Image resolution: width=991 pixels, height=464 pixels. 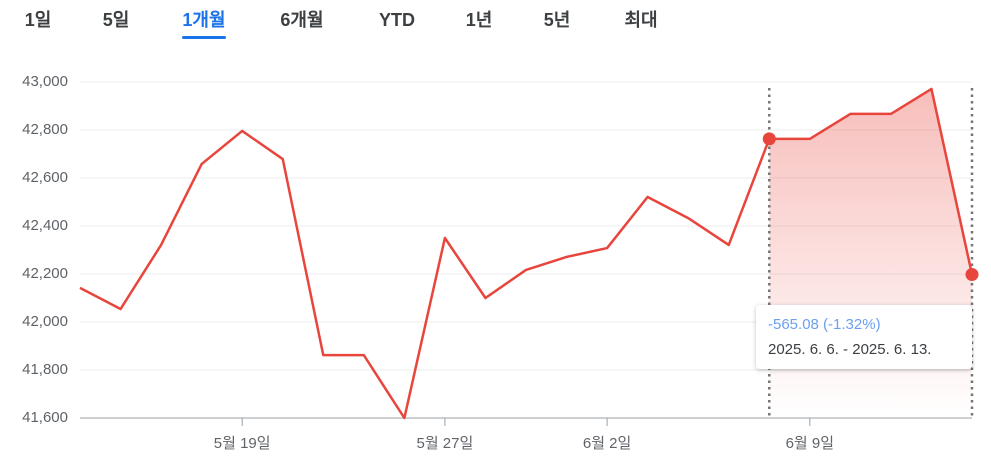 What do you see at coordinates (38, 20) in the screenshot?
I see `tab: 1일` at bounding box center [38, 20].